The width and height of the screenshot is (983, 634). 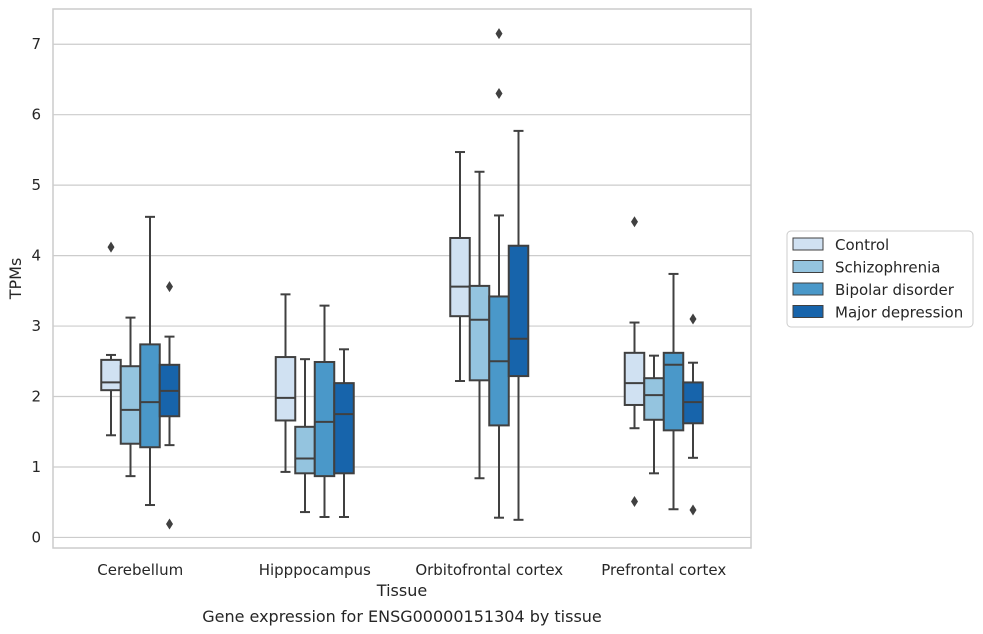 What do you see at coordinates (36, 256) in the screenshot?
I see `y-tick-label: 4` at bounding box center [36, 256].